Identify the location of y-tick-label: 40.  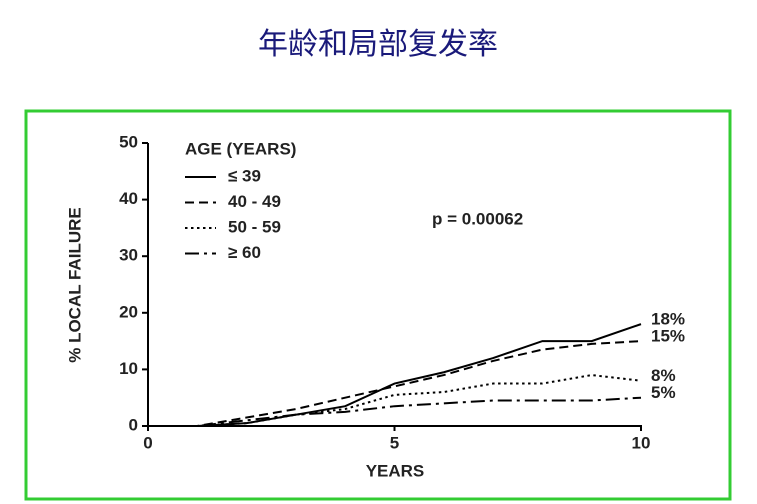
(128, 198).